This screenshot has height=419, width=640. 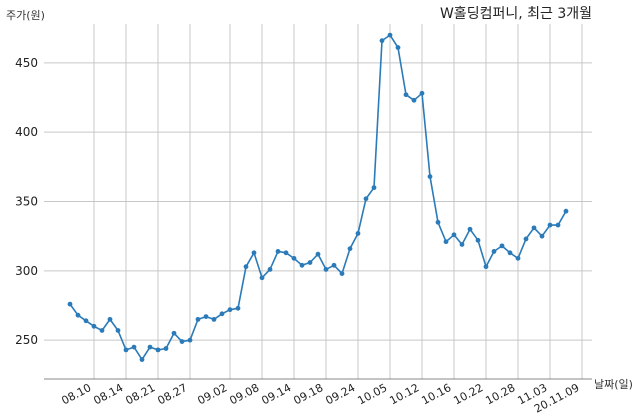 What do you see at coordinates (340, 394) in the screenshot?
I see `x-tick-label: 09.24` at bounding box center [340, 394].